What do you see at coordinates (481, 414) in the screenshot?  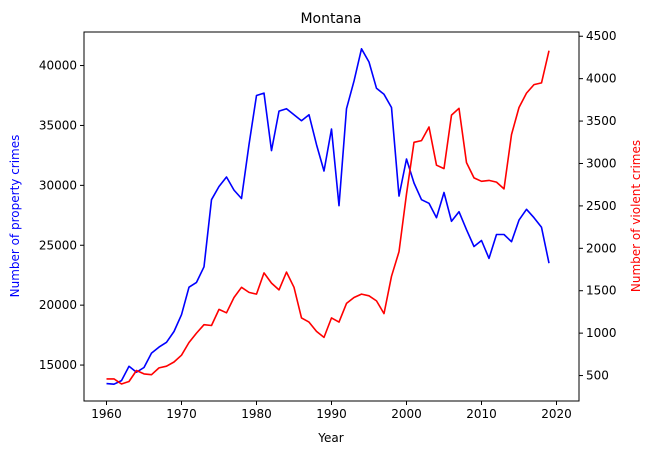 I see `x-tick-label: 2010` at bounding box center [481, 414].